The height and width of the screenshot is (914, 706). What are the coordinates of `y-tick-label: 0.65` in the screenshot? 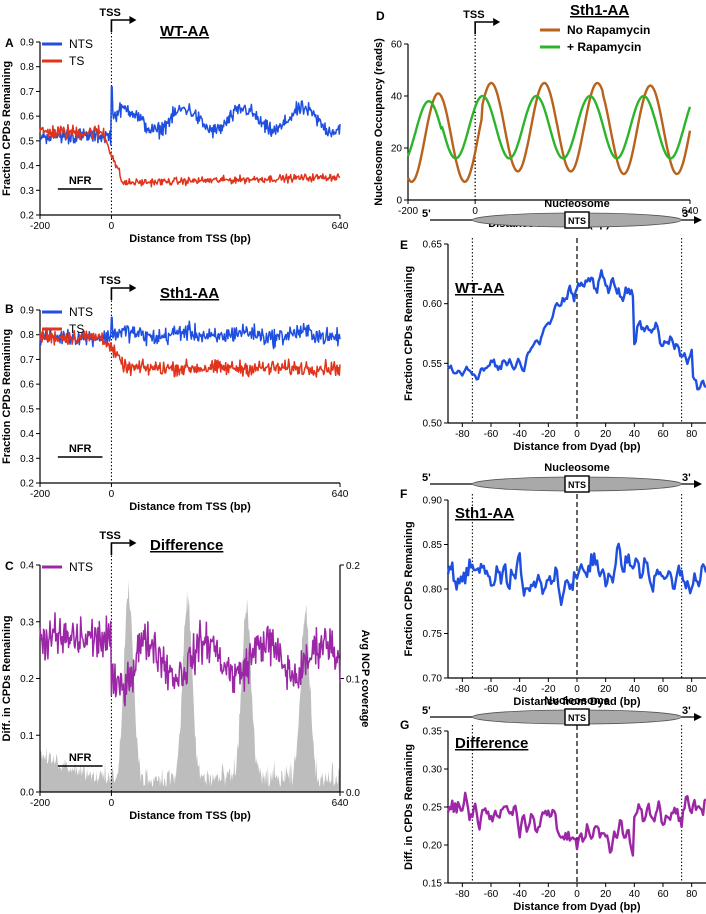 It's located at (433, 245).